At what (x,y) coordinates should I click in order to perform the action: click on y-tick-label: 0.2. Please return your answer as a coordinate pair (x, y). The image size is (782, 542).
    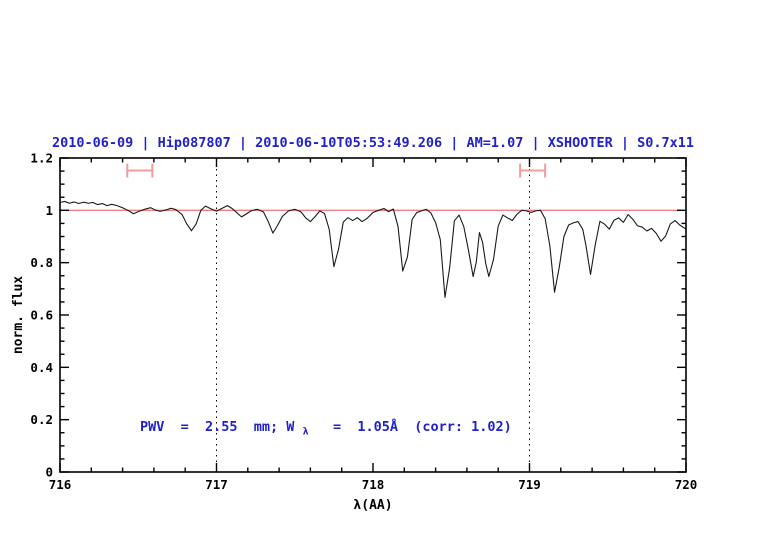
    Looking at the image, I should click on (41, 419).